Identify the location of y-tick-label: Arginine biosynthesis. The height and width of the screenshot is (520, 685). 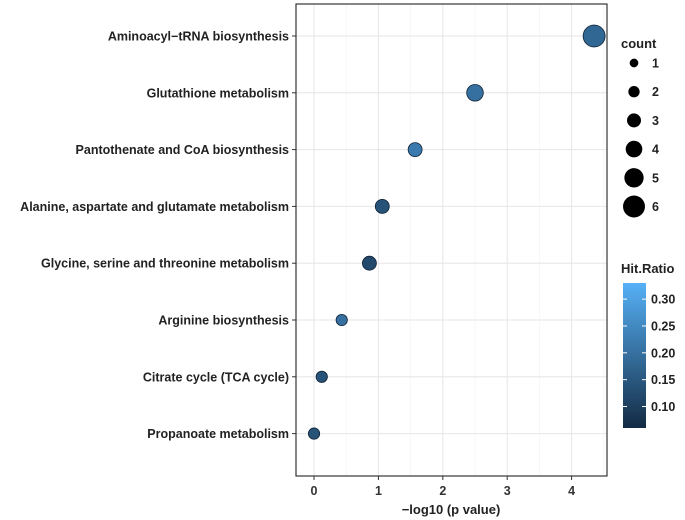
(223, 321).